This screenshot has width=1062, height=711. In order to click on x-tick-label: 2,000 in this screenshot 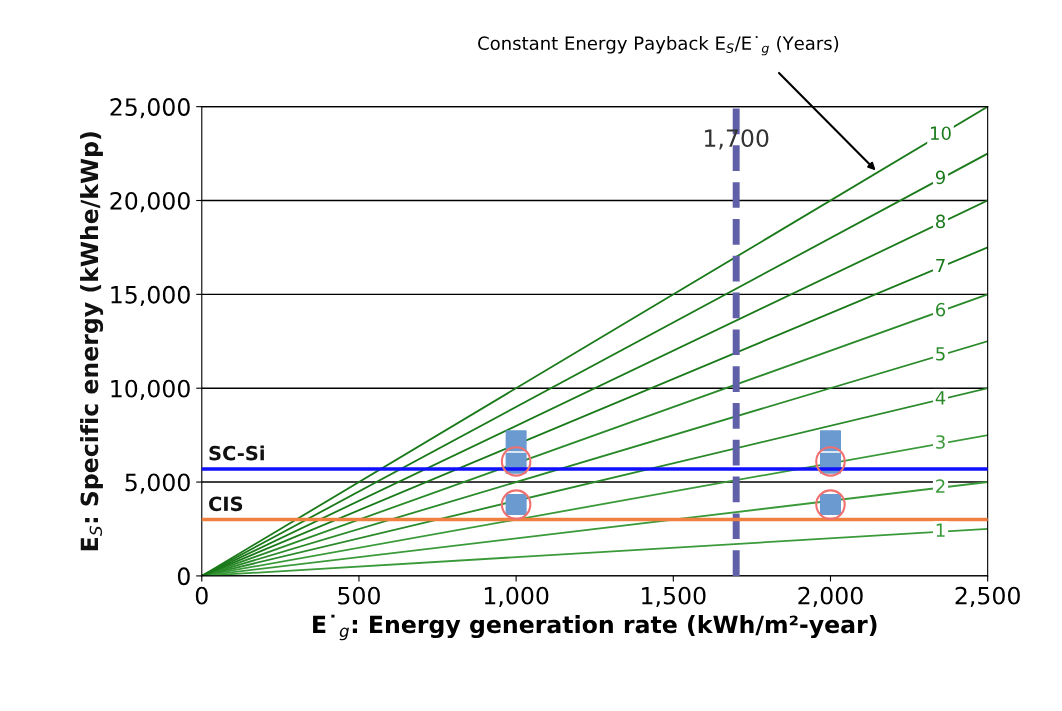, I will do `click(830, 597)`.